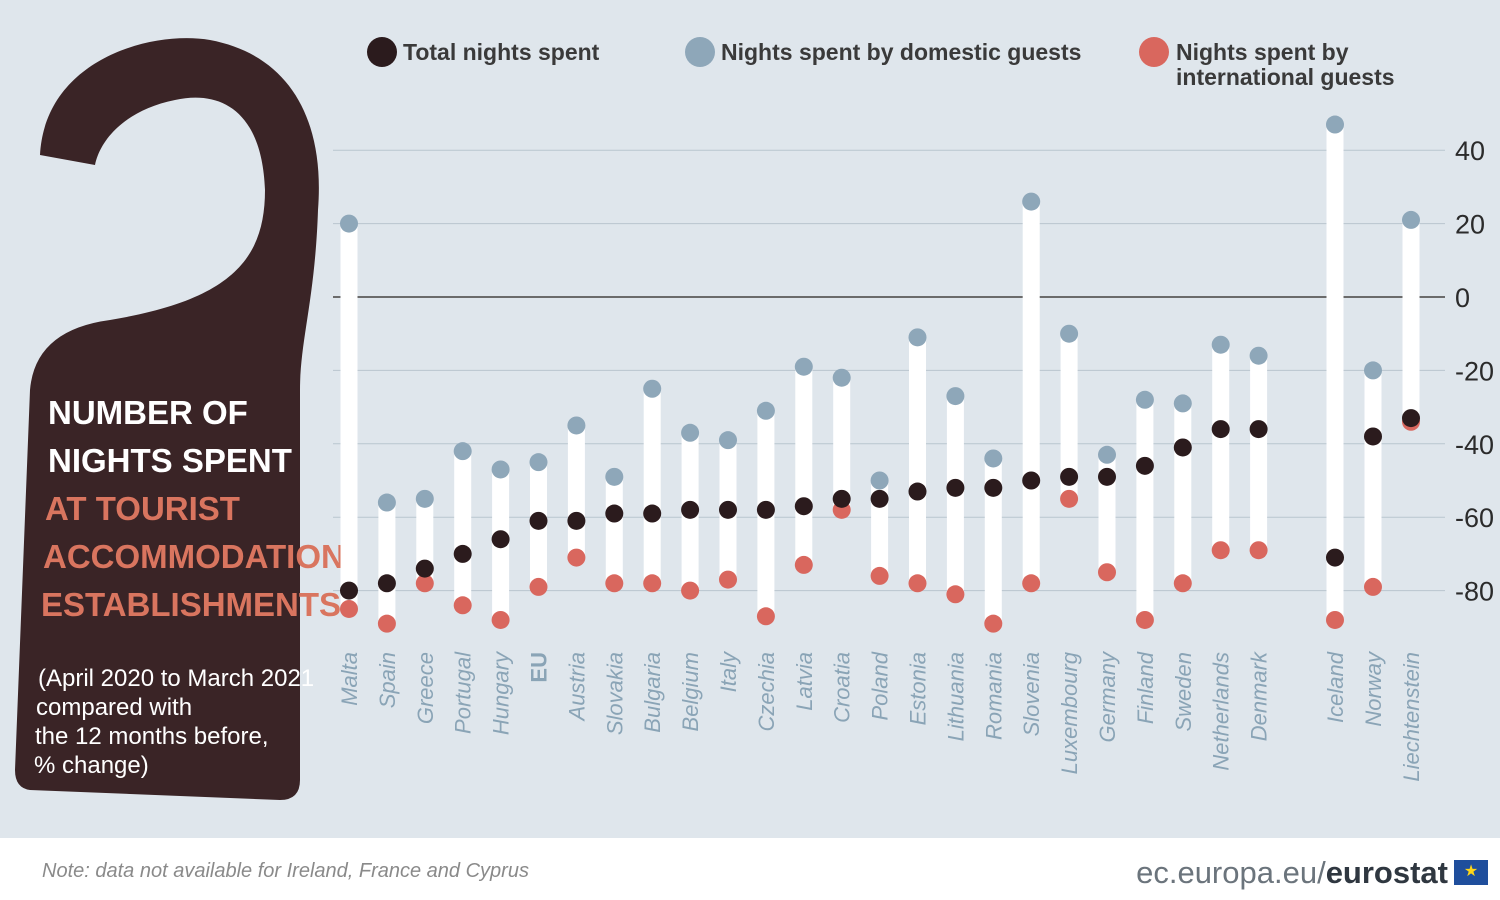 The image size is (1500, 900). What do you see at coordinates (728, 671) in the screenshot?
I see `category-label: Italy` at bounding box center [728, 671].